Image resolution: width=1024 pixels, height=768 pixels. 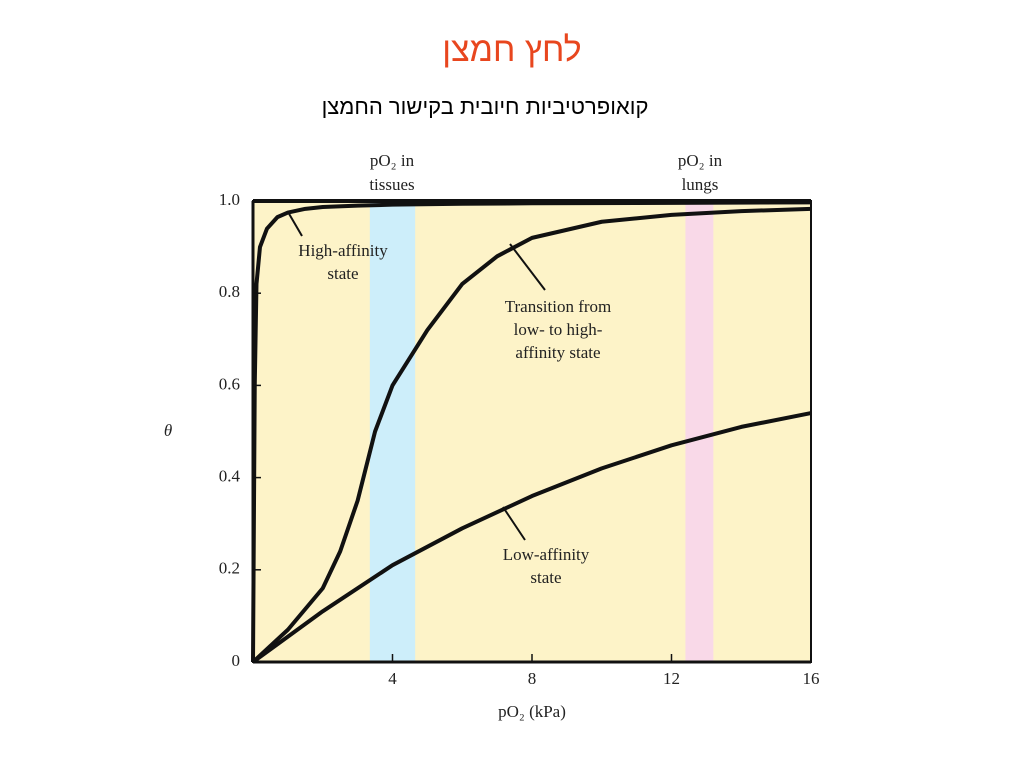 What do you see at coordinates (229, 568) in the screenshot?
I see `y-tick-label: 0.2` at bounding box center [229, 568].